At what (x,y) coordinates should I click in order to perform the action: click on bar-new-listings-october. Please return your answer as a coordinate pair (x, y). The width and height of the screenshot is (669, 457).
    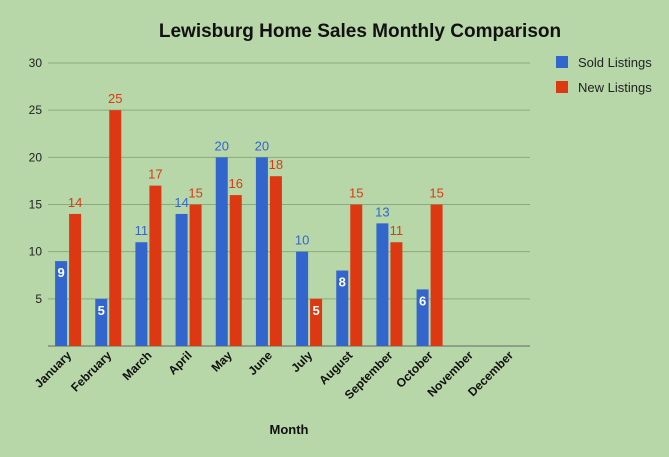
    Looking at the image, I should click on (436, 275).